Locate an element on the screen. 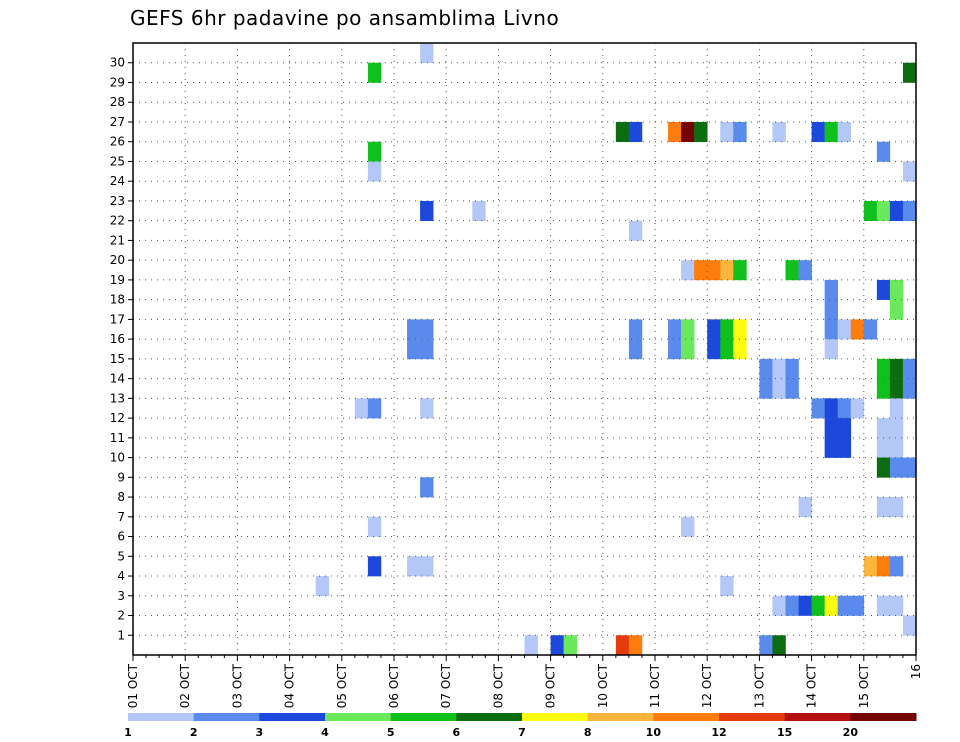 This screenshot has width=960, height=742. x-tick-label: 14 OCT is located at coordinates (812, 685).